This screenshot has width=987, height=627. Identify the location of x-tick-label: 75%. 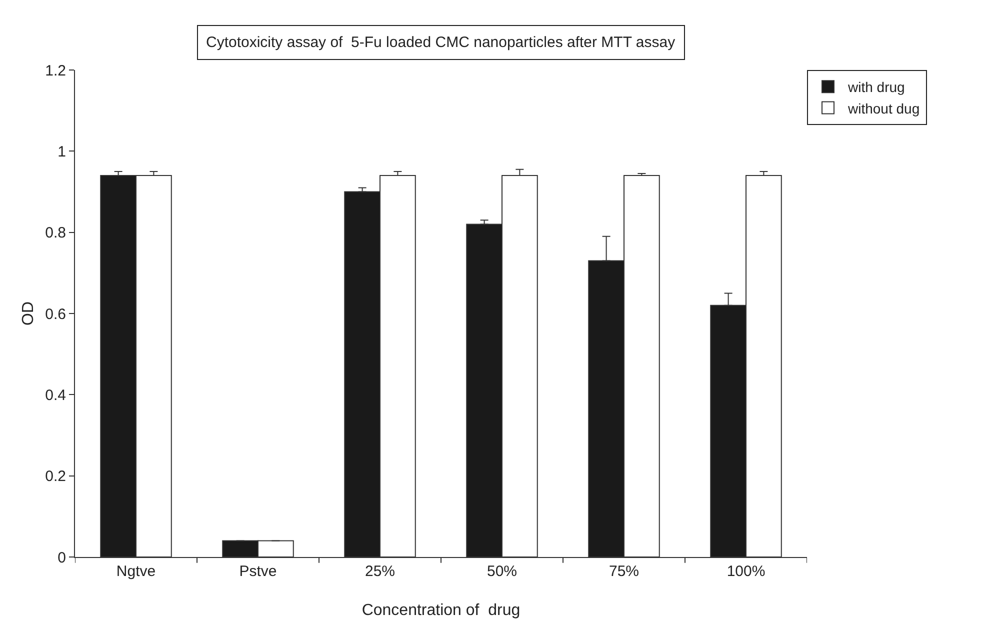
(624, 571).